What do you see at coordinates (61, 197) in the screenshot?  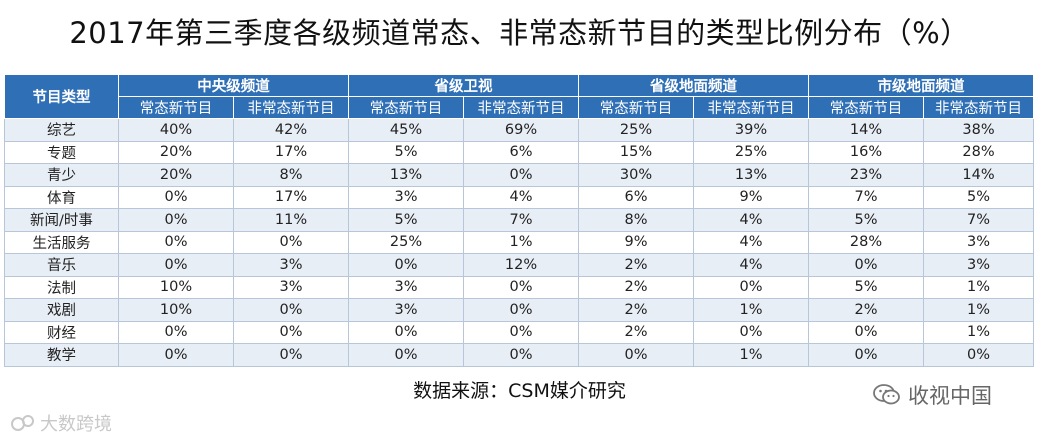 I see `row-label: 体育` at bounding box center [61, 197].